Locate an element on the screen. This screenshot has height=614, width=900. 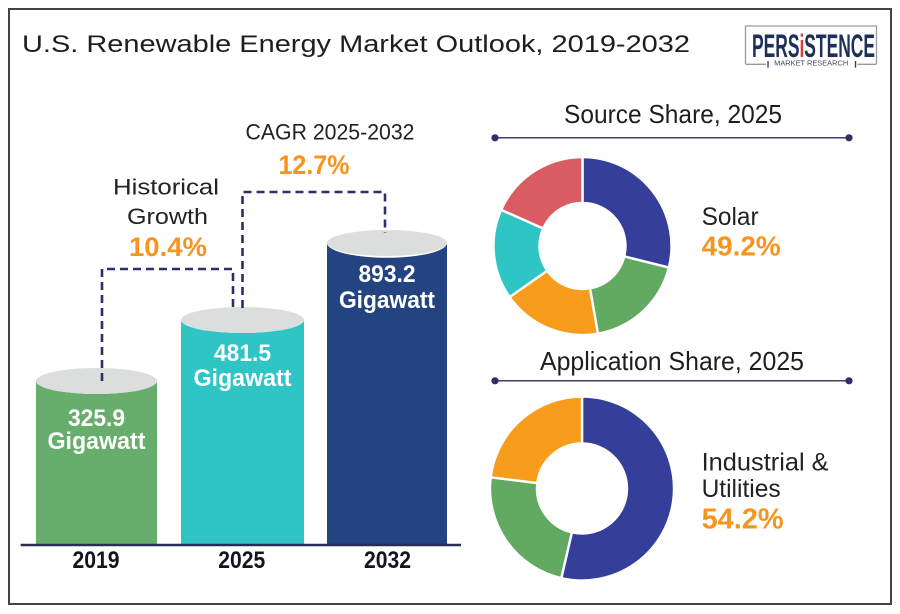
svg-text: 2025 is located at coordinates (241, 560).